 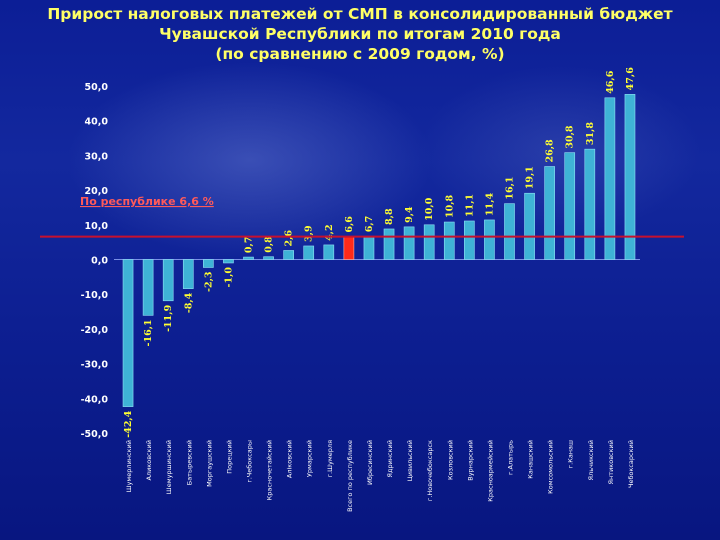 I want to click on value-label: -1,0, so click(x=228, y=277).